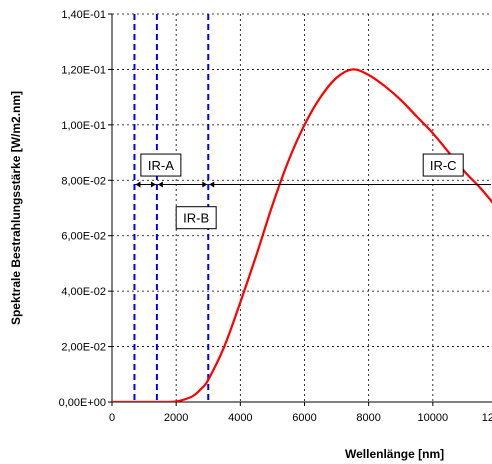 This screenshot has height=464, width=492. Describe the element at coordinates (83, 292) in the screenshot. I see `y-tick-label: 4,00E-02` at that location.